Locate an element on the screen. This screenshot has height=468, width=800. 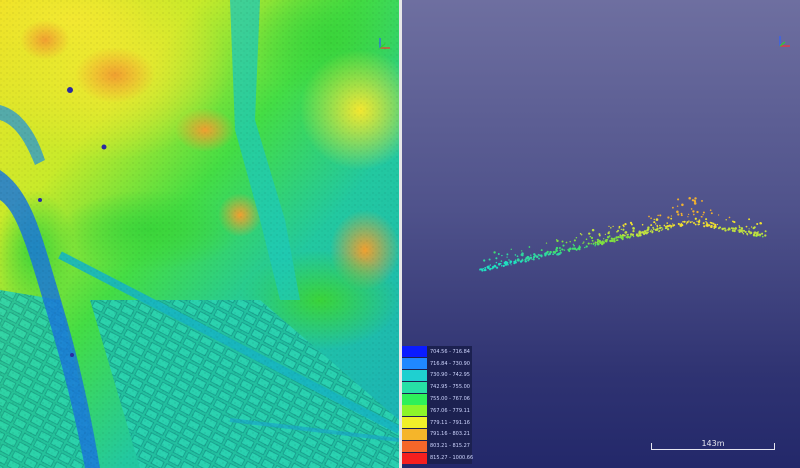
legend-item: 704.56 - 716.84 is located at coordinates (437, 352).